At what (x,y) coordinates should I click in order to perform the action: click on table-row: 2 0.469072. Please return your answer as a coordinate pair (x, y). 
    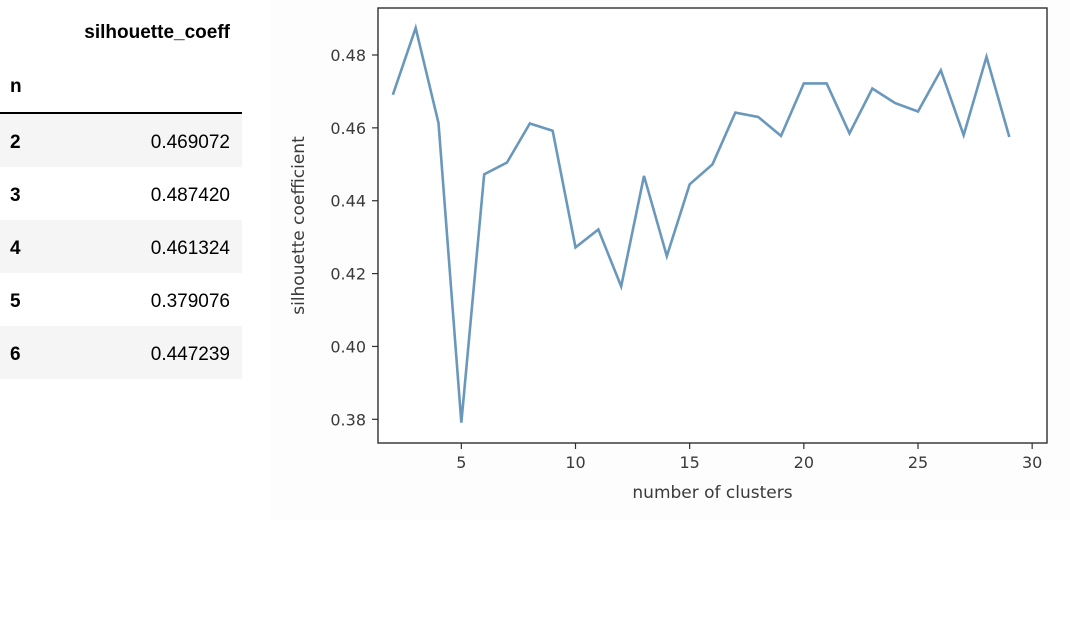
    Looking at the image, I should click on (121, 140).